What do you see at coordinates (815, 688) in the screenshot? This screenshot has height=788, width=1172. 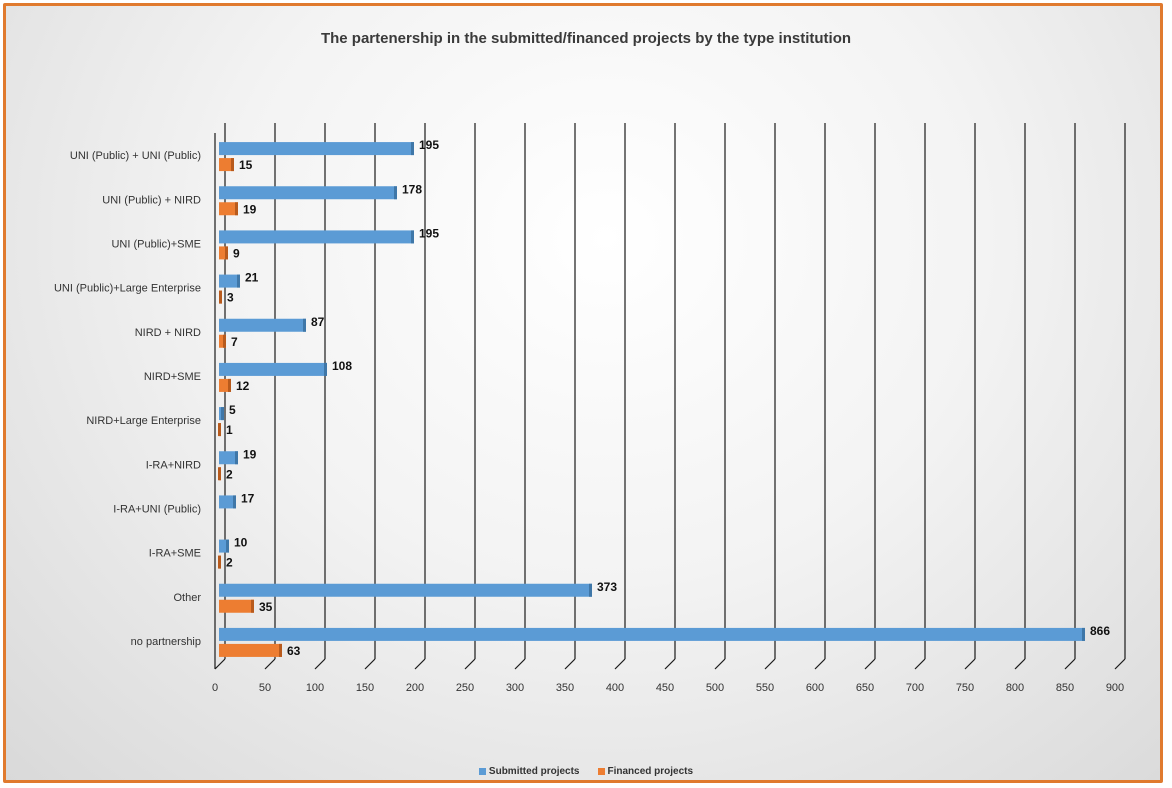 I see `x-tick-label: 600` at bounding box center [815, 688].